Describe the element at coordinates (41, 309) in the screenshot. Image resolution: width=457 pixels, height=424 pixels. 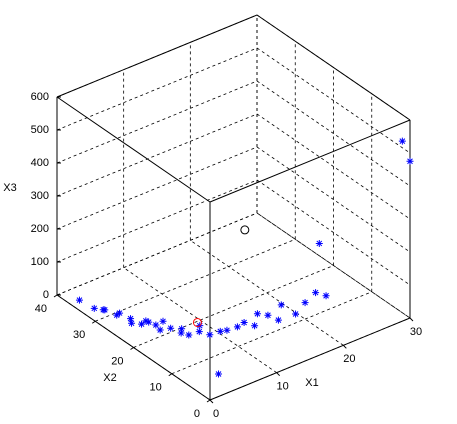
I see `y-tick-label: 40` at that location.